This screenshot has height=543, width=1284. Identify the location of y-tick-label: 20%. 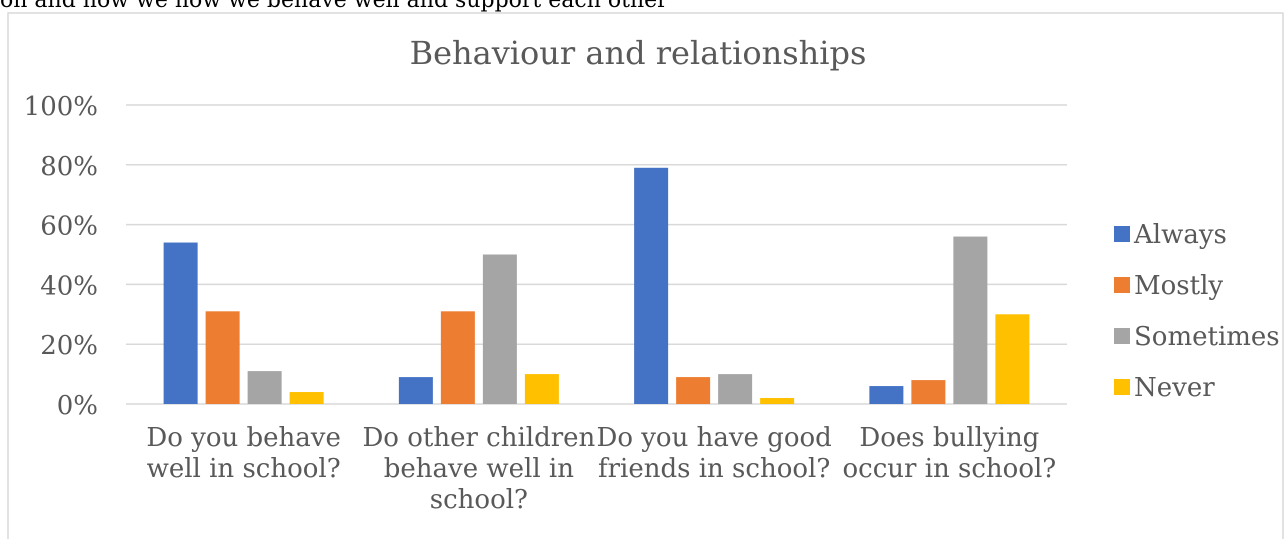
(69, 346).